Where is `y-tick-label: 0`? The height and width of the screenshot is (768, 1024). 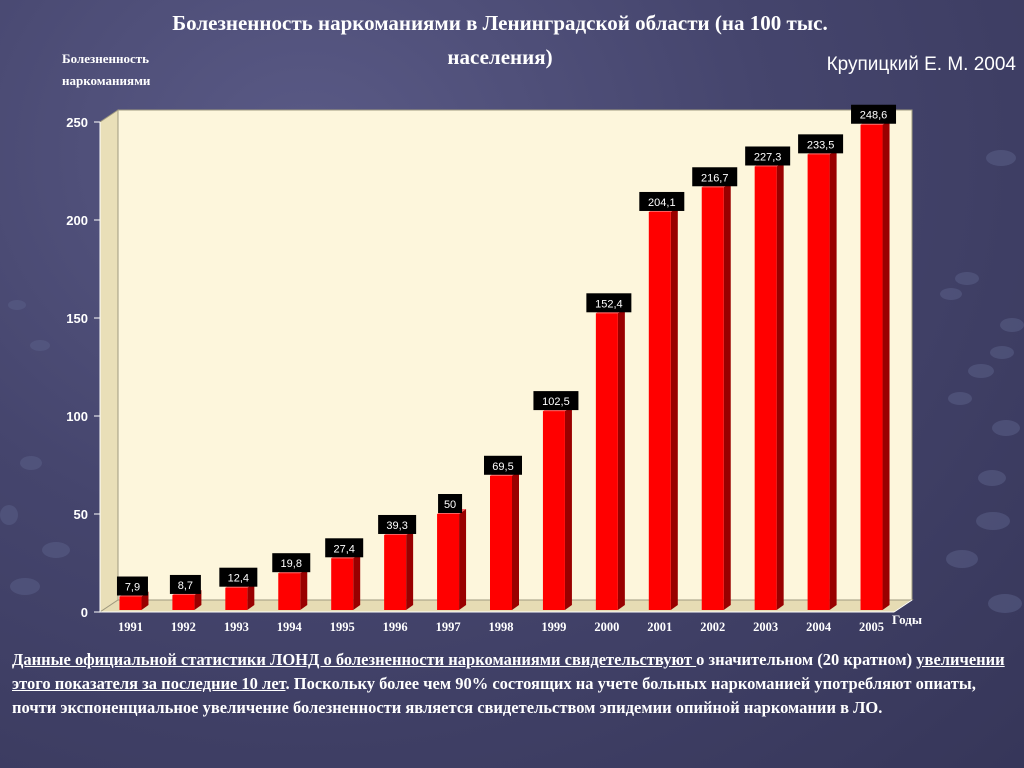
y-tick-label: 0 is located at coordinates (84, 612).